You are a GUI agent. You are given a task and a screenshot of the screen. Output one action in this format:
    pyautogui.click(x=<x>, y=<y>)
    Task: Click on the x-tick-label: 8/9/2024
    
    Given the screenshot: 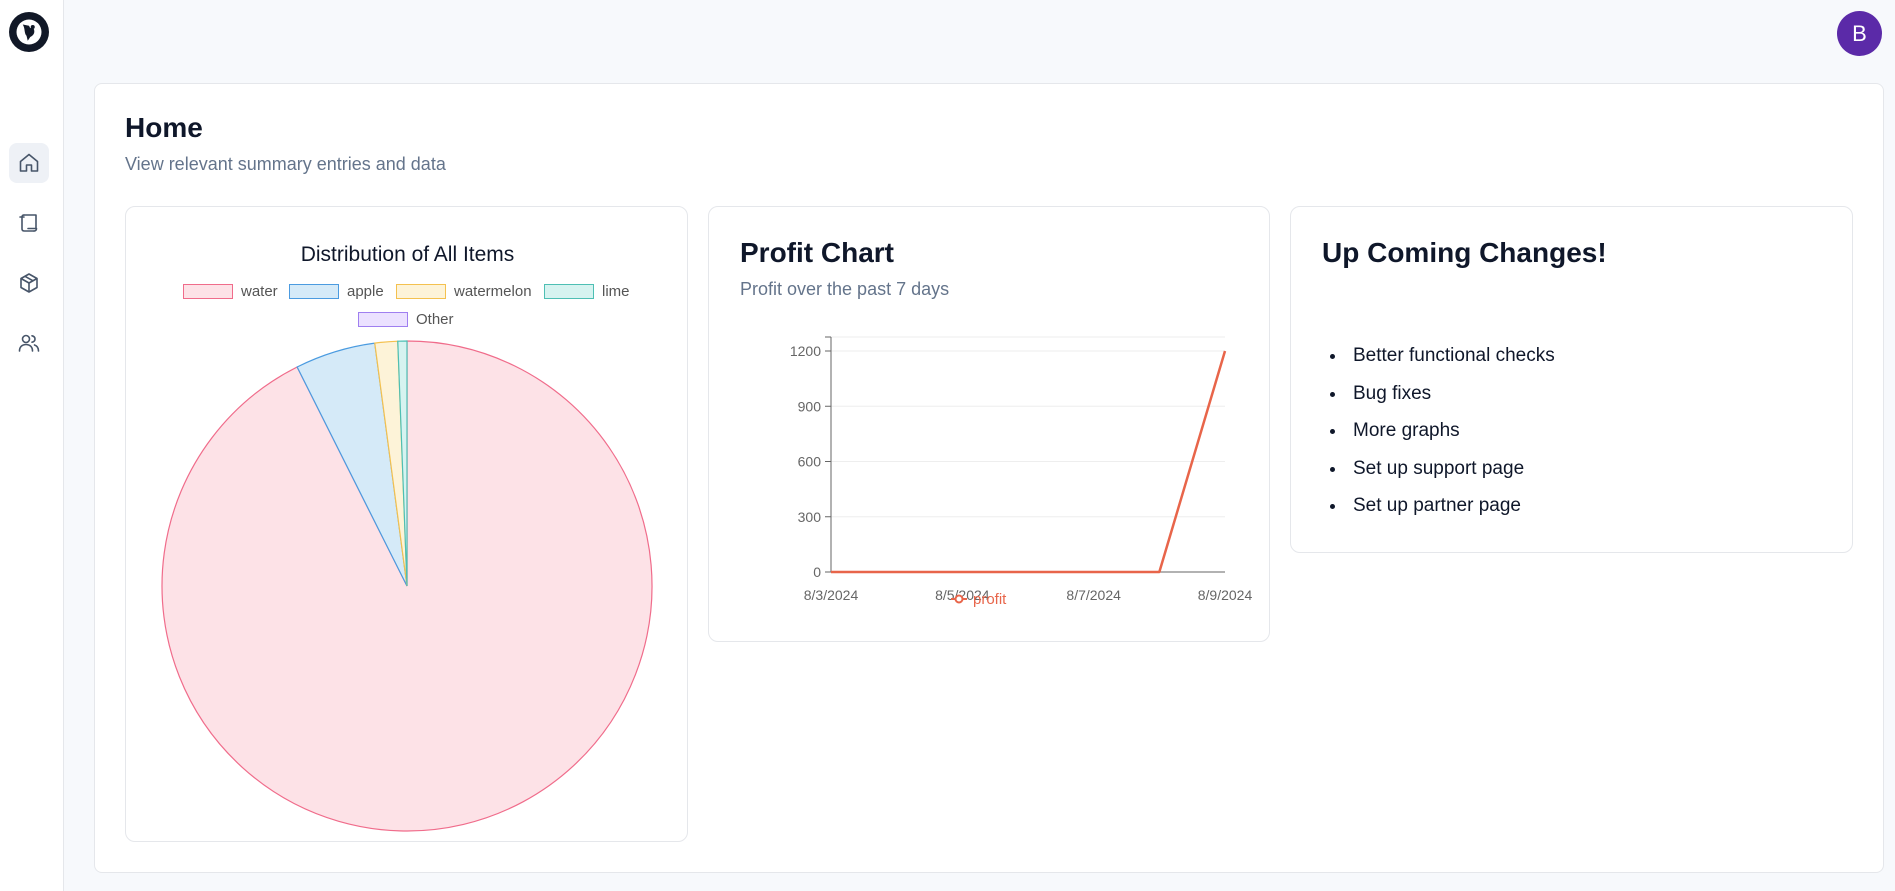 What is the action you would take?
    pyautogui.click(x=1225, y=595)
    